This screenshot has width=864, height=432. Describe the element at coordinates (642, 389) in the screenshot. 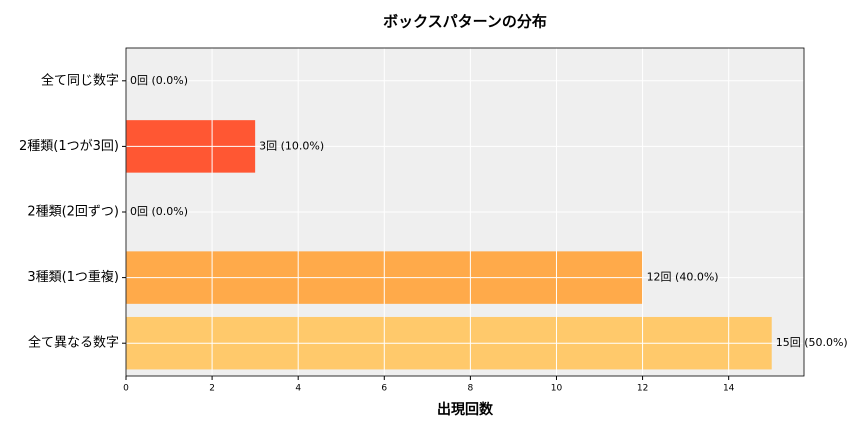

I see `x-tick-label: 12` at that location.